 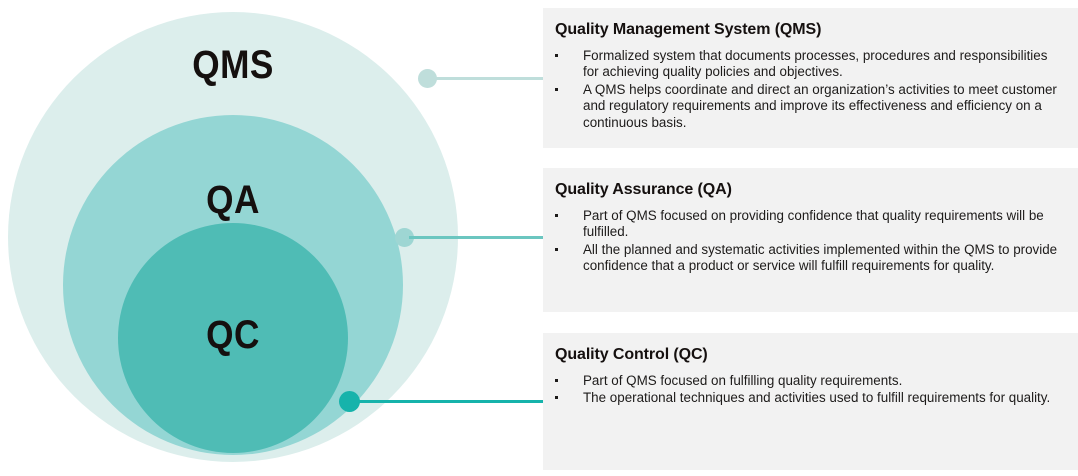 I want to click on connector-dot-qms, so click(x=427, y=78).